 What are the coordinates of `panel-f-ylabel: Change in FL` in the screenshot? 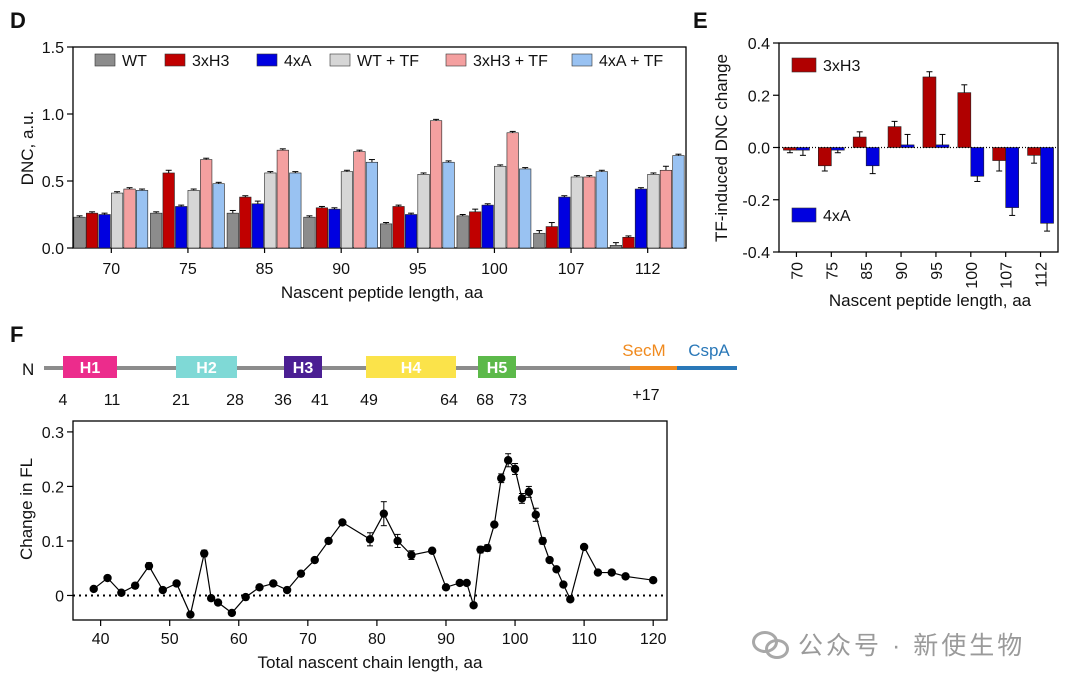 It's located at (26, 509).